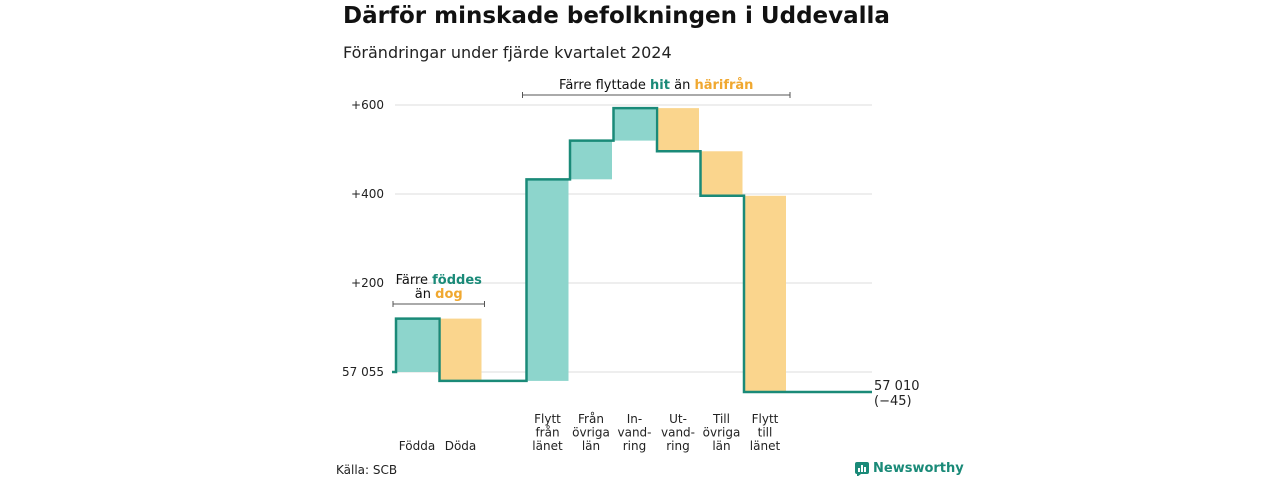  What do you see at coordinates (678, 130) in the screenshot?
I see `bar-ut-vand-ring` at bounding box center [678, 130].